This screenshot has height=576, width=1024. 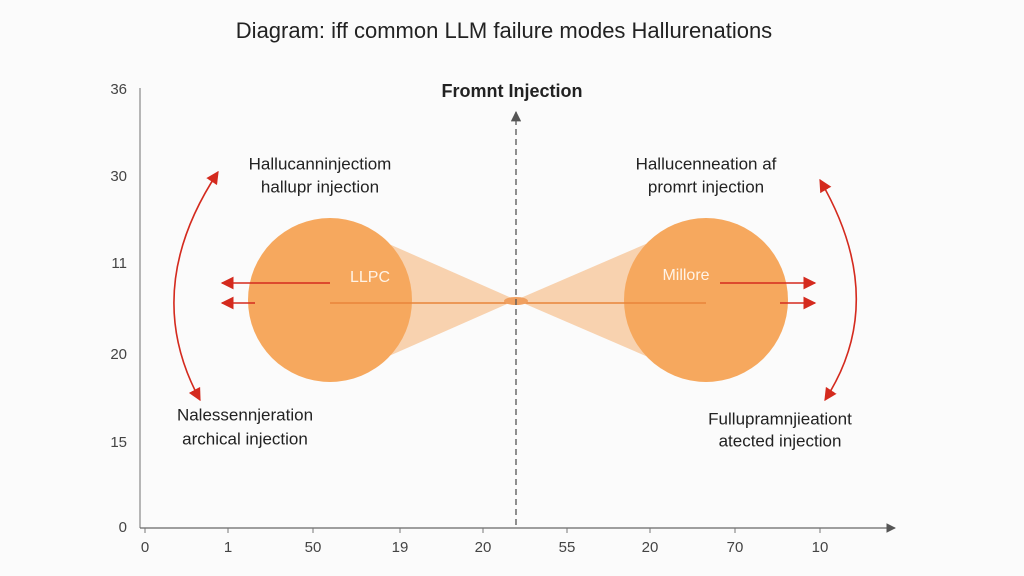 What do you see at coordinates (118, 442) in the screenshot?
I see `y-tick-label: 15` at bounding box center [118, 442].